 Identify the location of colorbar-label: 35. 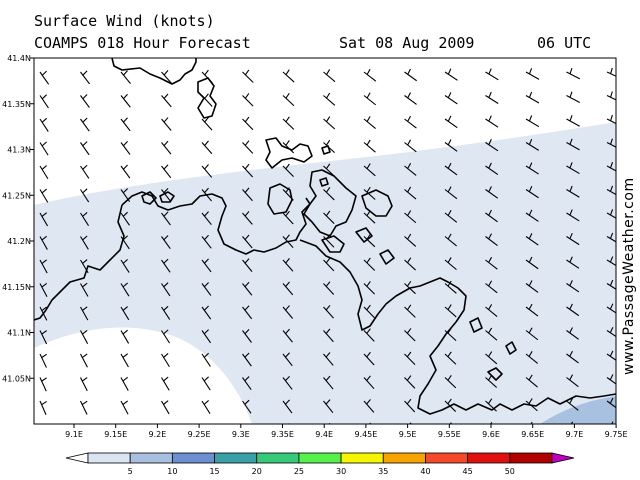
(383, 471).